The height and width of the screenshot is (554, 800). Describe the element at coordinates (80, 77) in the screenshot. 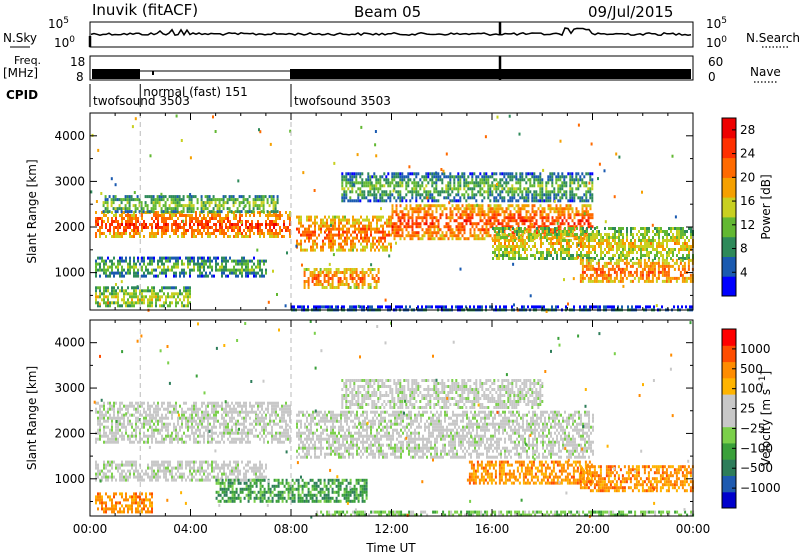

I see `freq-tick-low: 8` at that location.